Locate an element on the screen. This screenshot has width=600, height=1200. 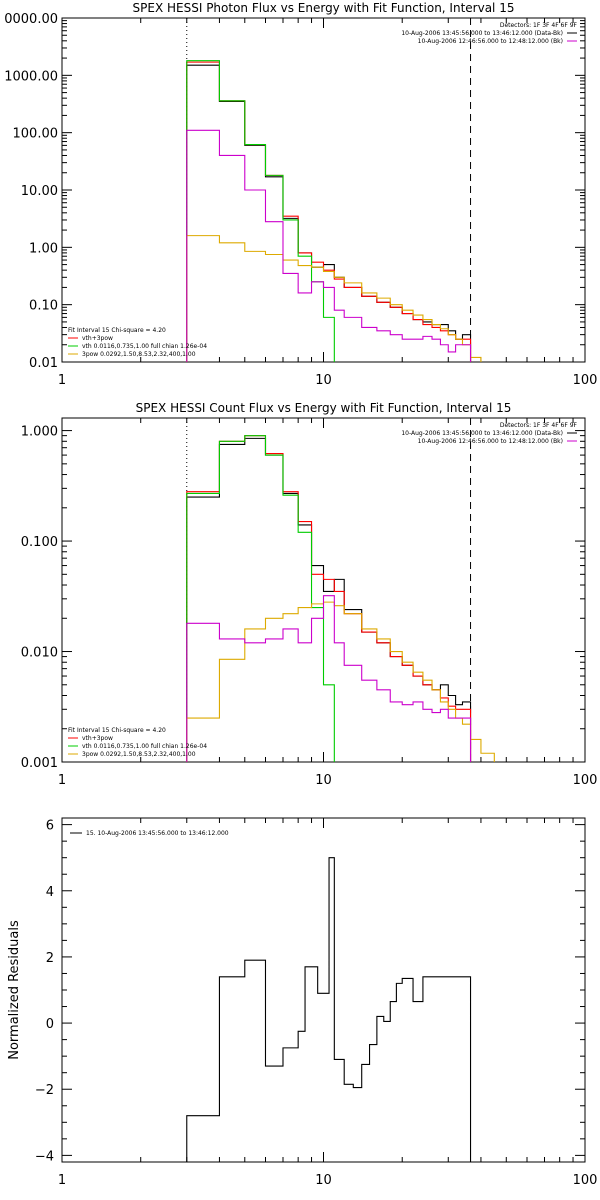
y-tick-label: 1.00 is located at coordinates (43, 248).